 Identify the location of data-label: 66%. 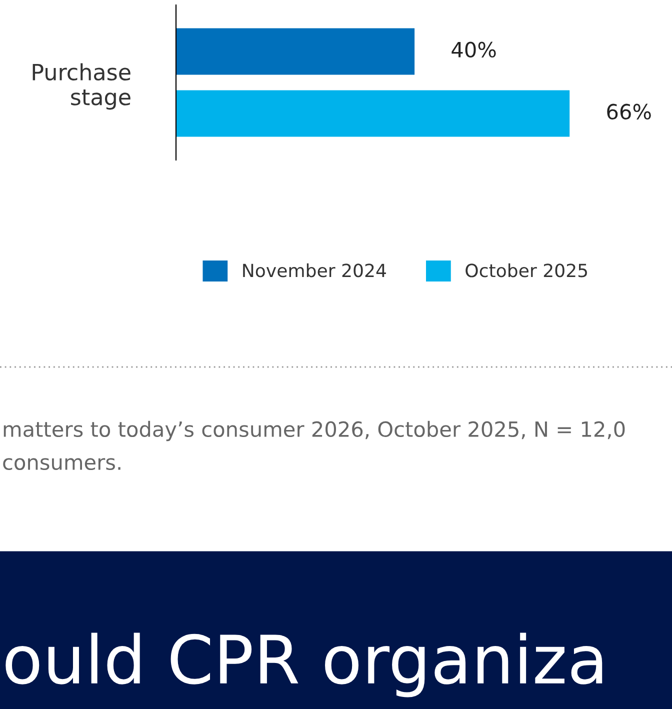
(629, 112).